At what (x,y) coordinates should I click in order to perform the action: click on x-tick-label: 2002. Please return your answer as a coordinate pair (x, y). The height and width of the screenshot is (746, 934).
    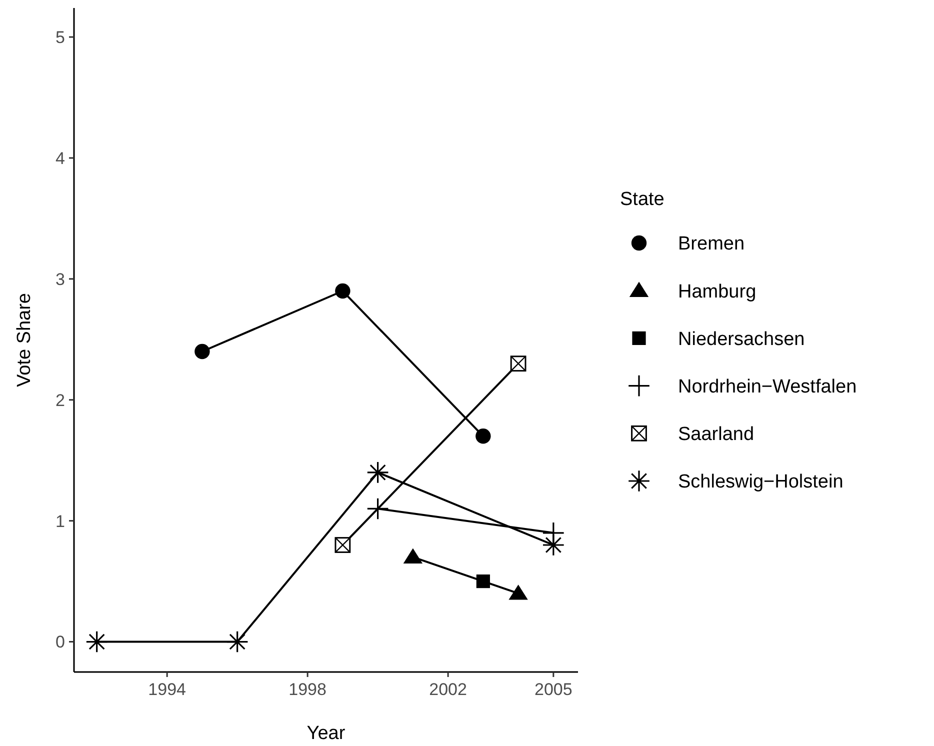
    Looking at the image, I should click on (448, 689).